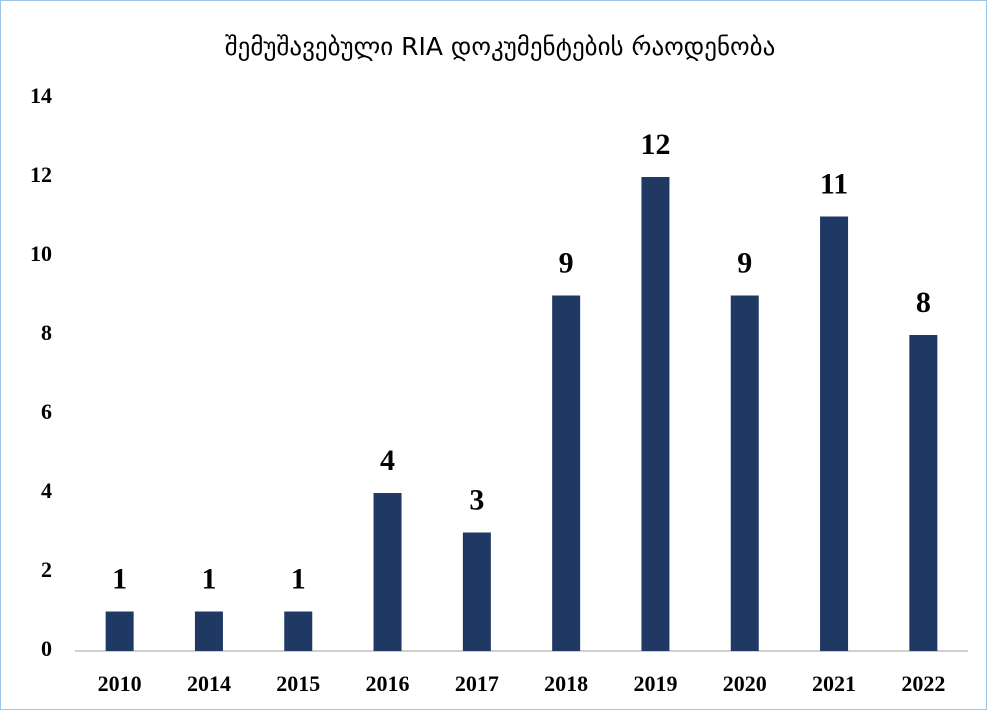 The height and width of the screenshot is (710, 987). Describe the element at coordinates (500, 46) in the screenshot. I see `chart-title: შემუშავებული RIA დოკუმენტების რაოდენობა` at that location.